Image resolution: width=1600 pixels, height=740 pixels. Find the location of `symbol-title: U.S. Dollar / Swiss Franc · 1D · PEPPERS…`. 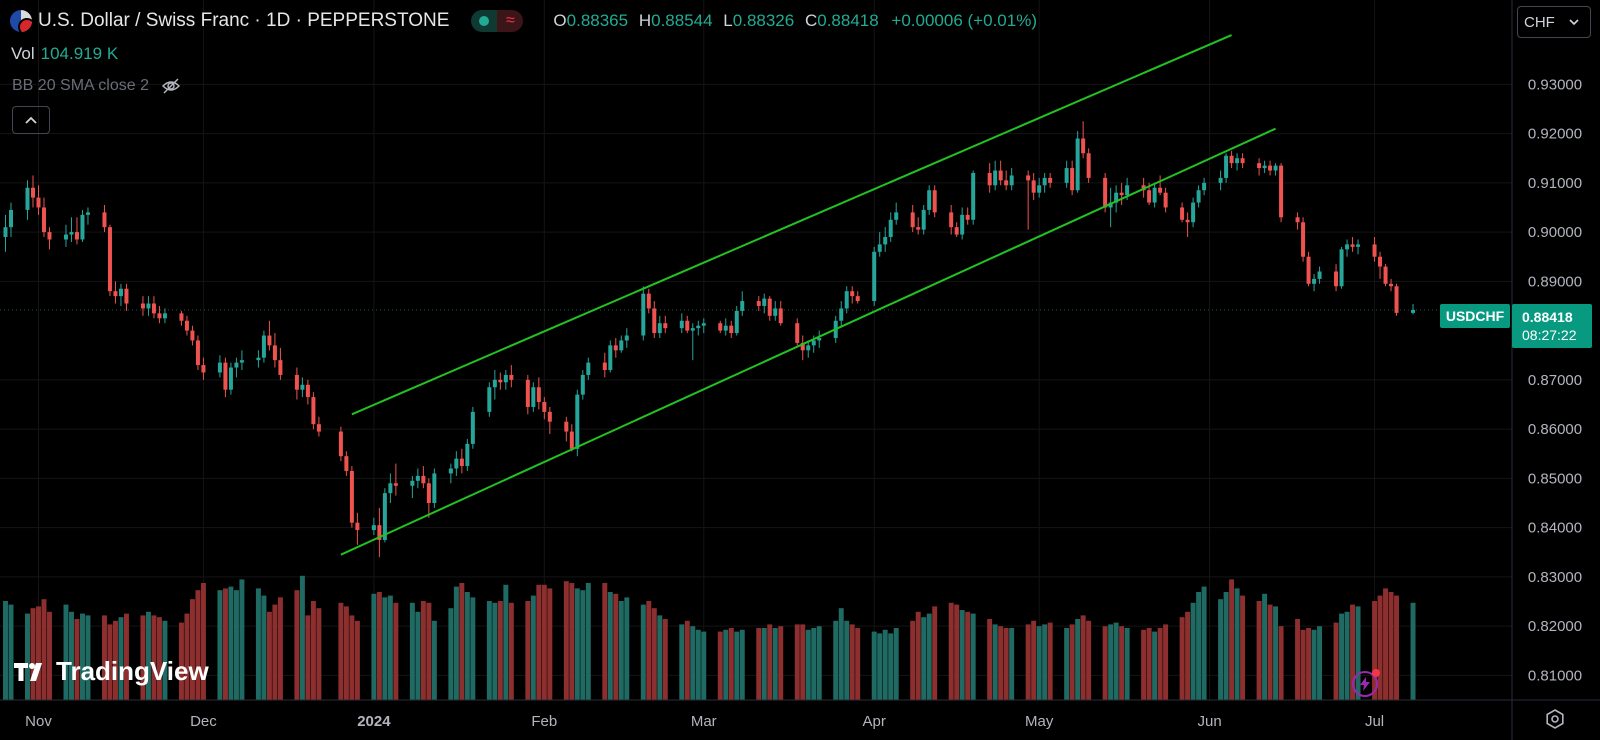

symbol-title: U.S. Dollar / Swiss Franc · 1D · PEPPERS… is located at coordinates (244, 20).